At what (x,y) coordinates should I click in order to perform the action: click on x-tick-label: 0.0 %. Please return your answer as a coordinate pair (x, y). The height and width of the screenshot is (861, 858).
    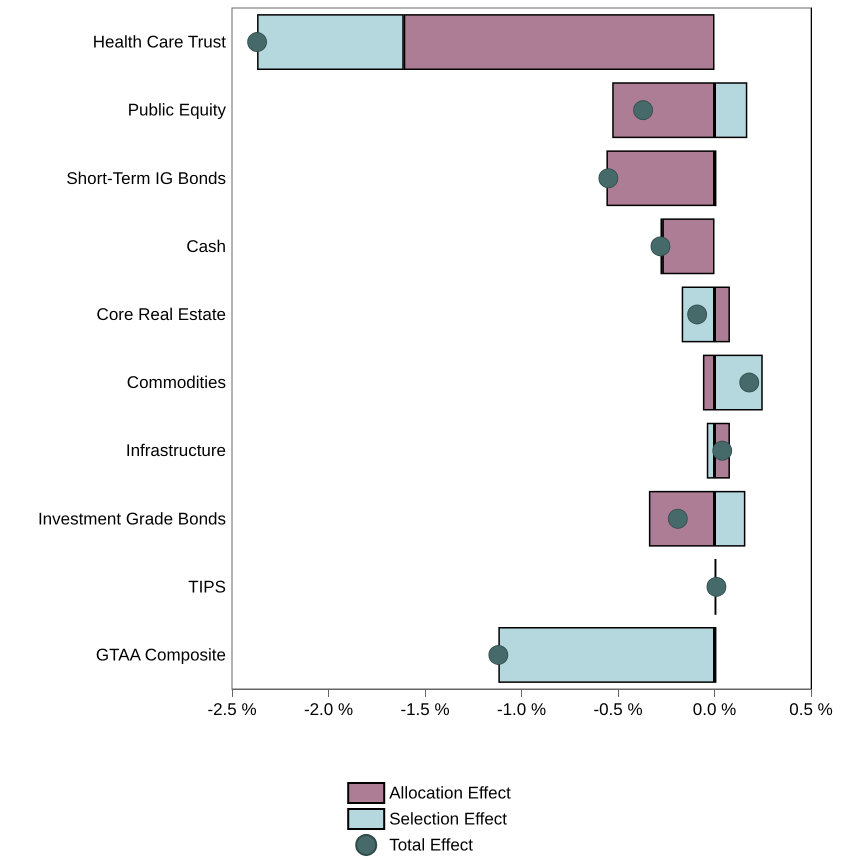
    Looking at the image, I should click on (714, 709).